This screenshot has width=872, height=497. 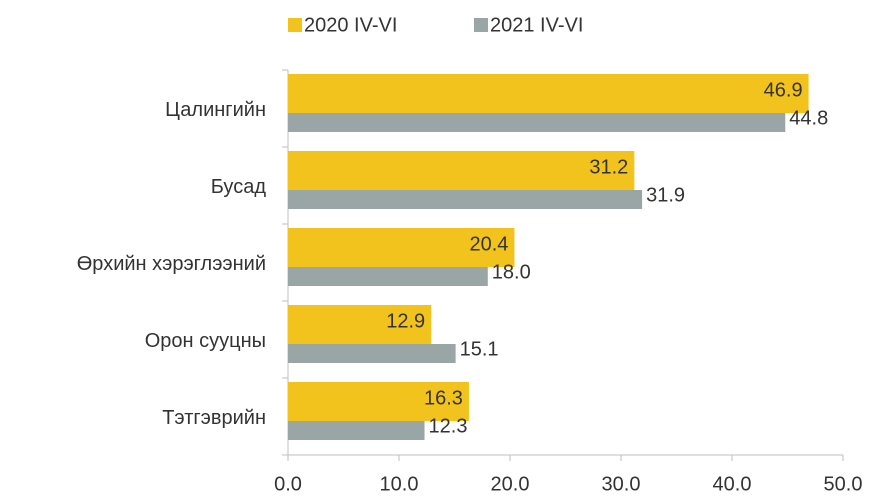 I want to click on data-label: 18.0, so click(x=511, y=272).